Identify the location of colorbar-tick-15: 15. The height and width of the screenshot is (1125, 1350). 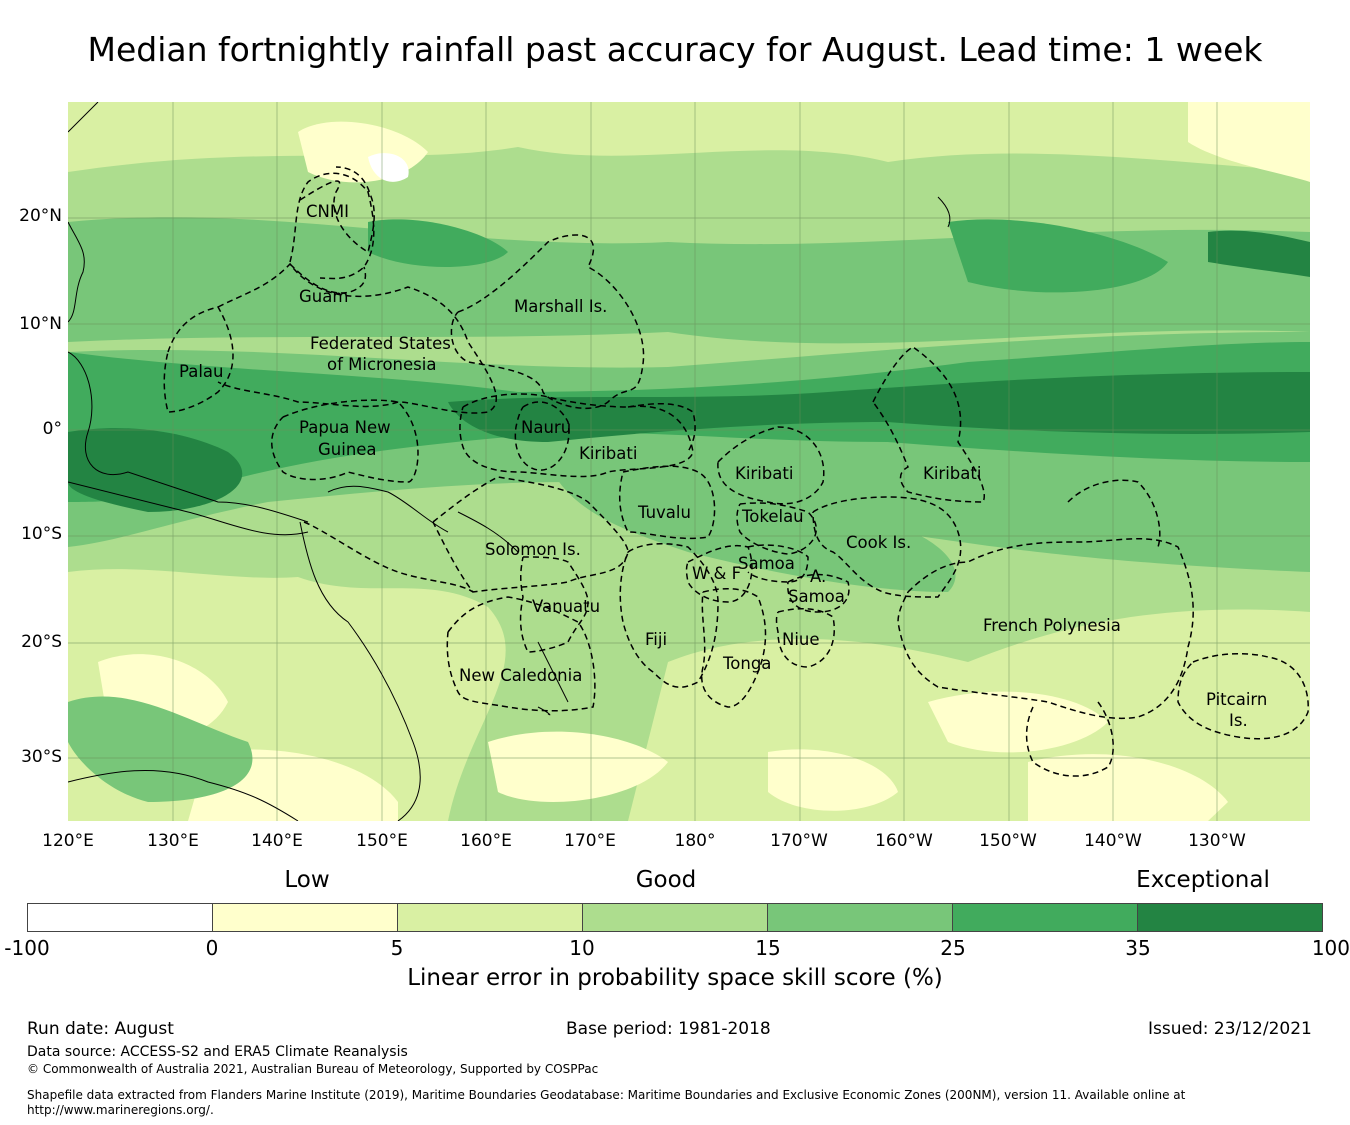
(768, 948).